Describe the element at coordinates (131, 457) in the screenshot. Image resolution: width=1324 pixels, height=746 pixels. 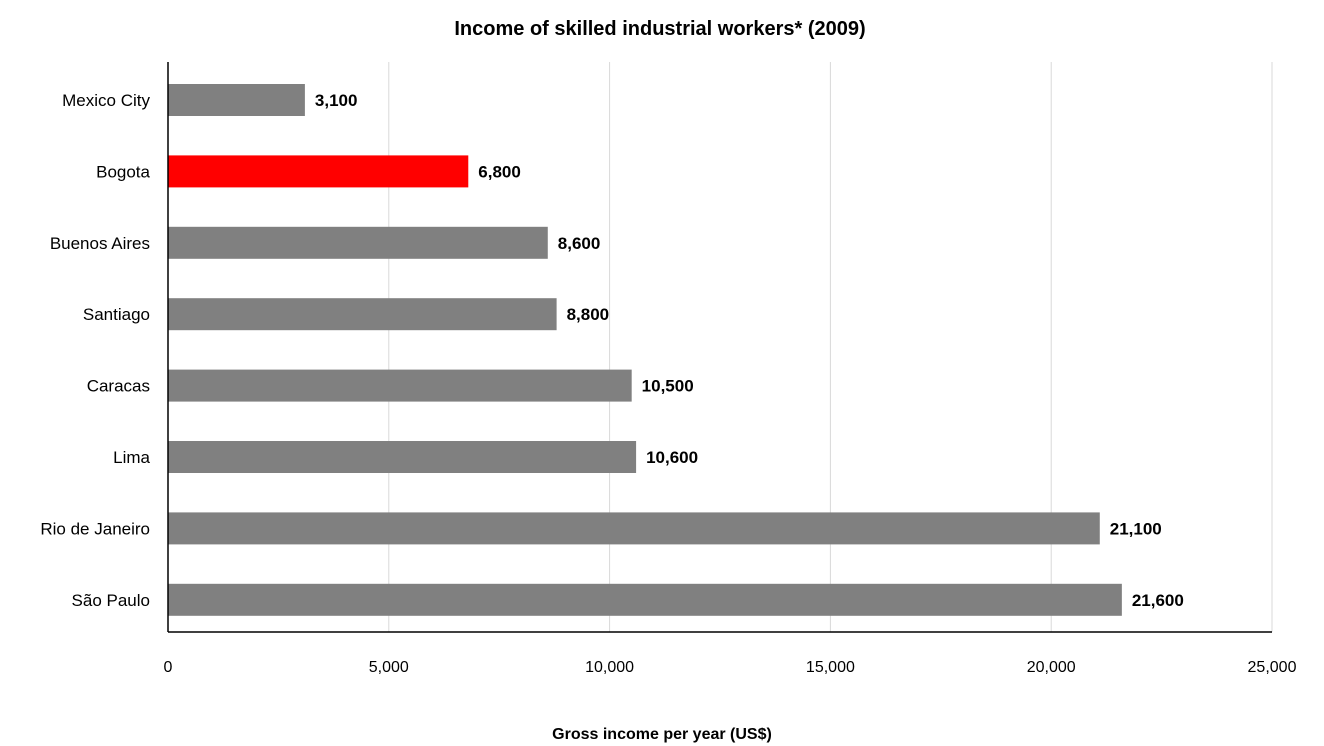
I see `category-label: Lima` at that location.